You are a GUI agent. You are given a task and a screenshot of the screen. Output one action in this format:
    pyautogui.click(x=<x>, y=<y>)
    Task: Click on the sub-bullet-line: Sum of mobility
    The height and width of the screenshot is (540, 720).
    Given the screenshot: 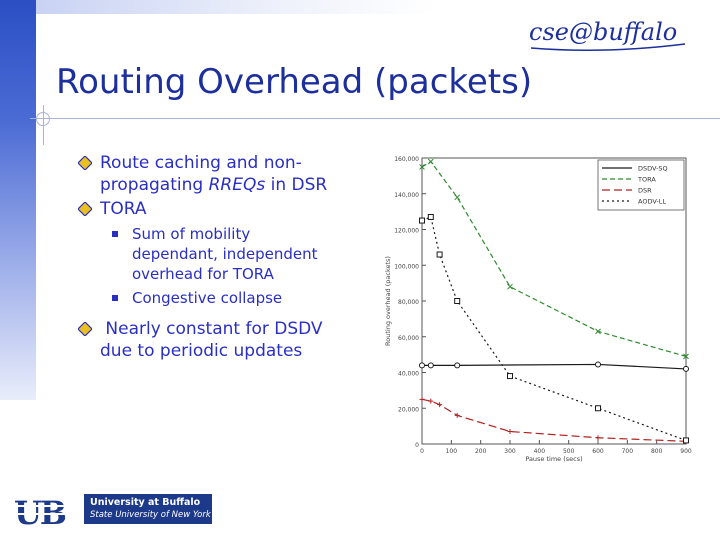 What is the action you would take?
    pyautogui.click(x=191, y=234)
    